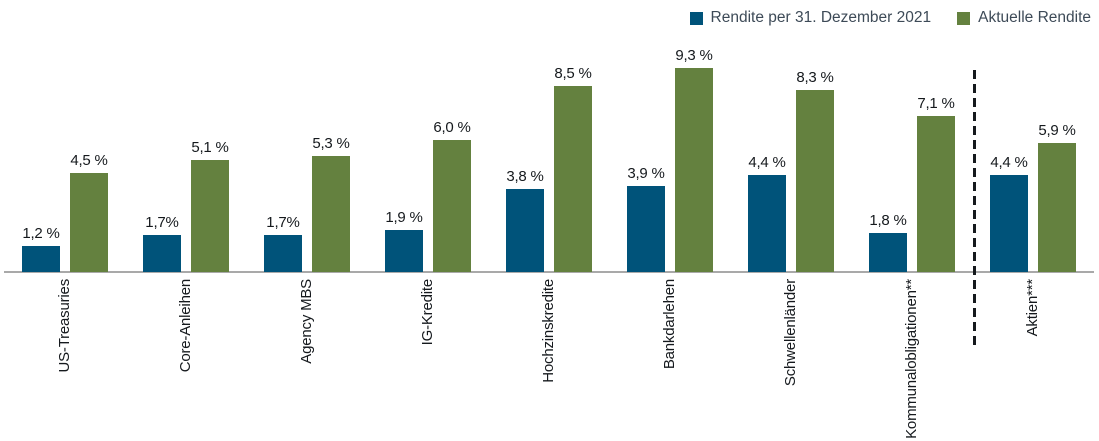  Describe the element at coordinates (694, 170) in the screenshot. I see `bar-series1-cat5` at that location.